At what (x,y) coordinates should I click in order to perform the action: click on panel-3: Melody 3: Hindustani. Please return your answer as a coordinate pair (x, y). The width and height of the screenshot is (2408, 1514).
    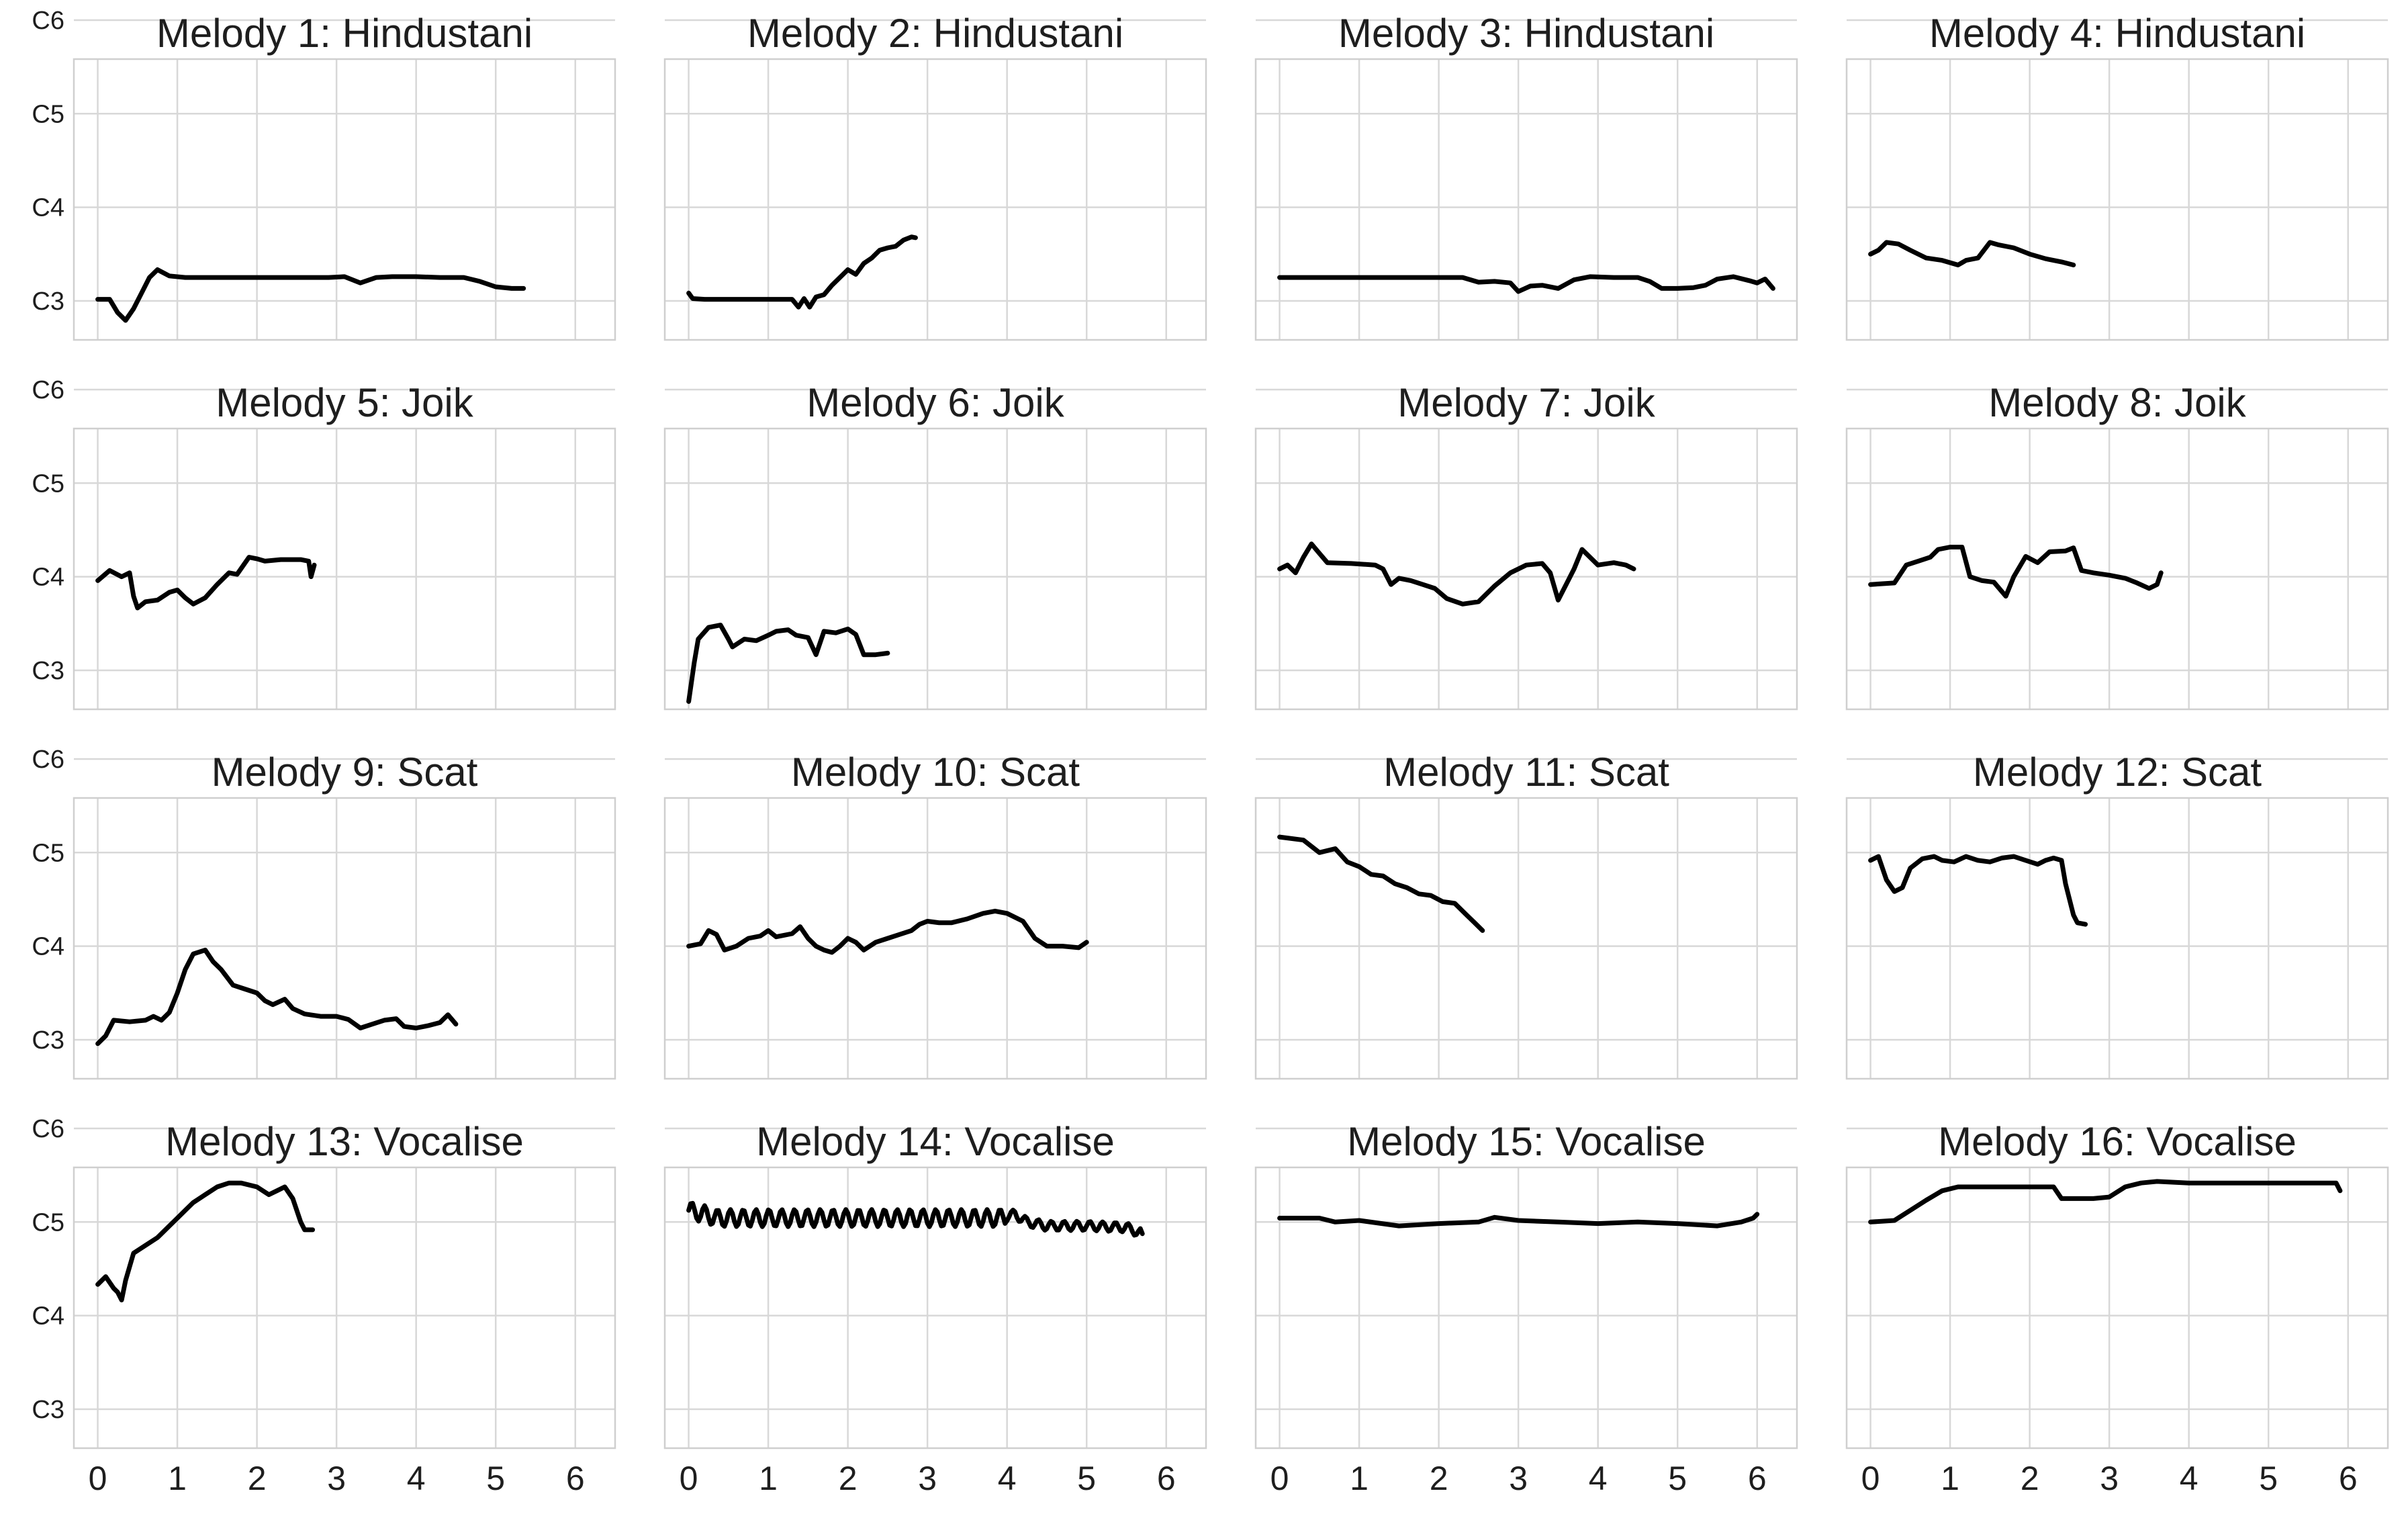
    Looking at the image, I should click on (1526, 176).